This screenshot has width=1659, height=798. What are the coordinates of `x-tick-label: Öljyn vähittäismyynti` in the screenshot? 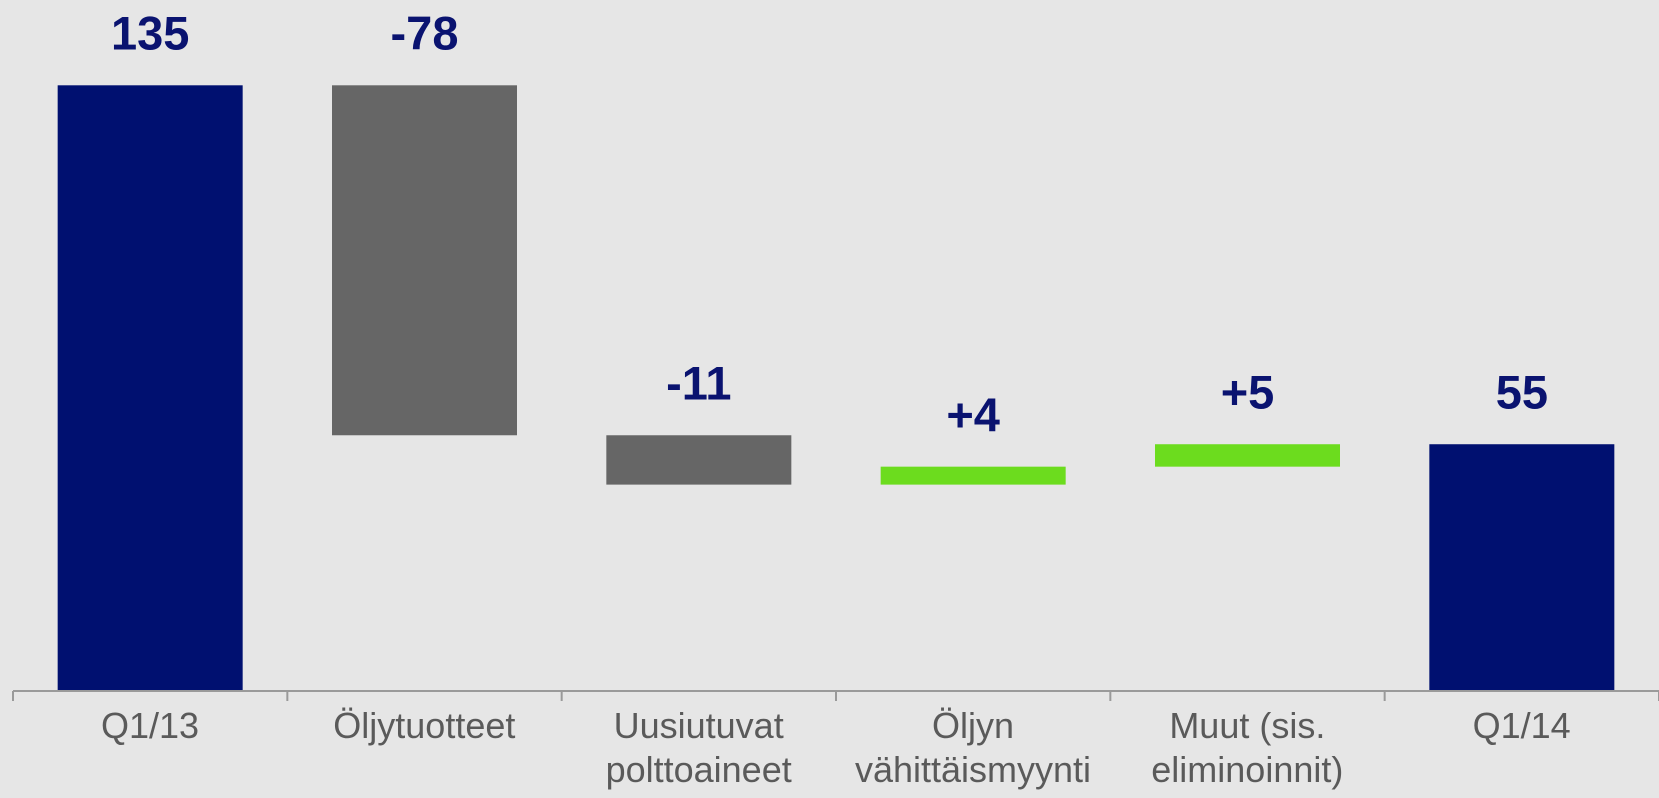 It's located at (973, 747).